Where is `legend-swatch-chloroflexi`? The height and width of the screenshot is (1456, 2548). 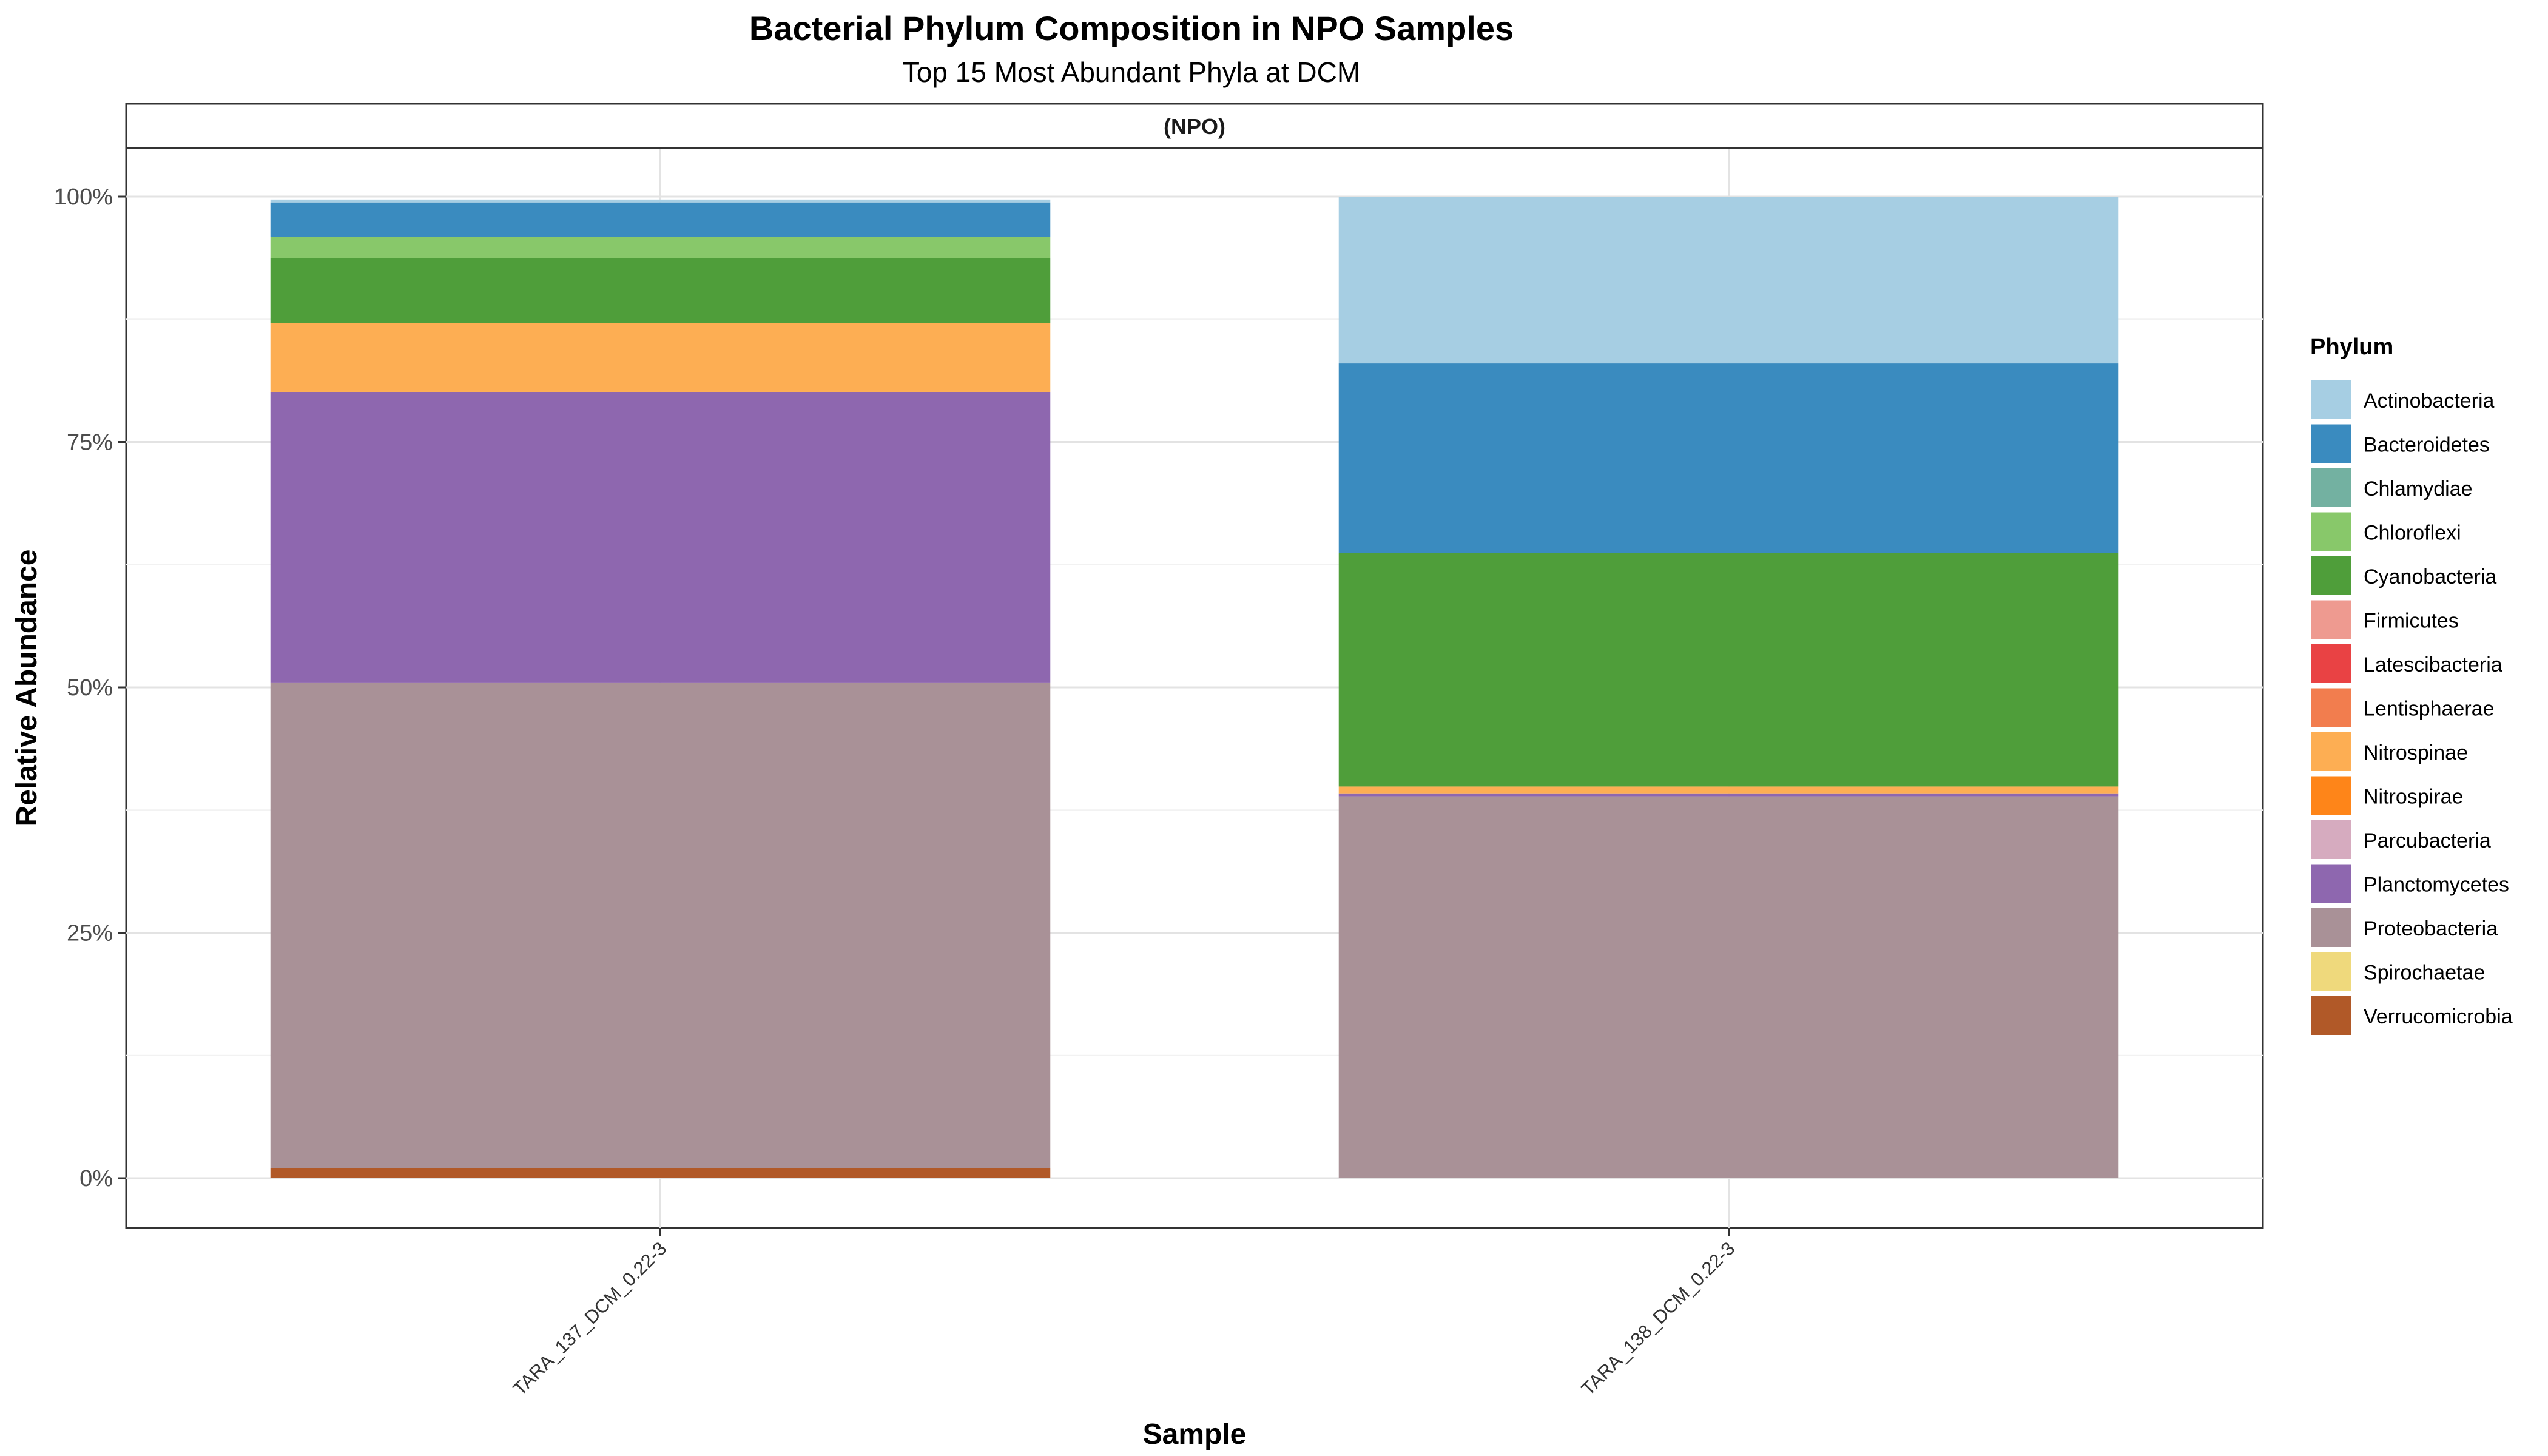 legend-swatch-chloroflexi is located at coordinates (2331, 532).